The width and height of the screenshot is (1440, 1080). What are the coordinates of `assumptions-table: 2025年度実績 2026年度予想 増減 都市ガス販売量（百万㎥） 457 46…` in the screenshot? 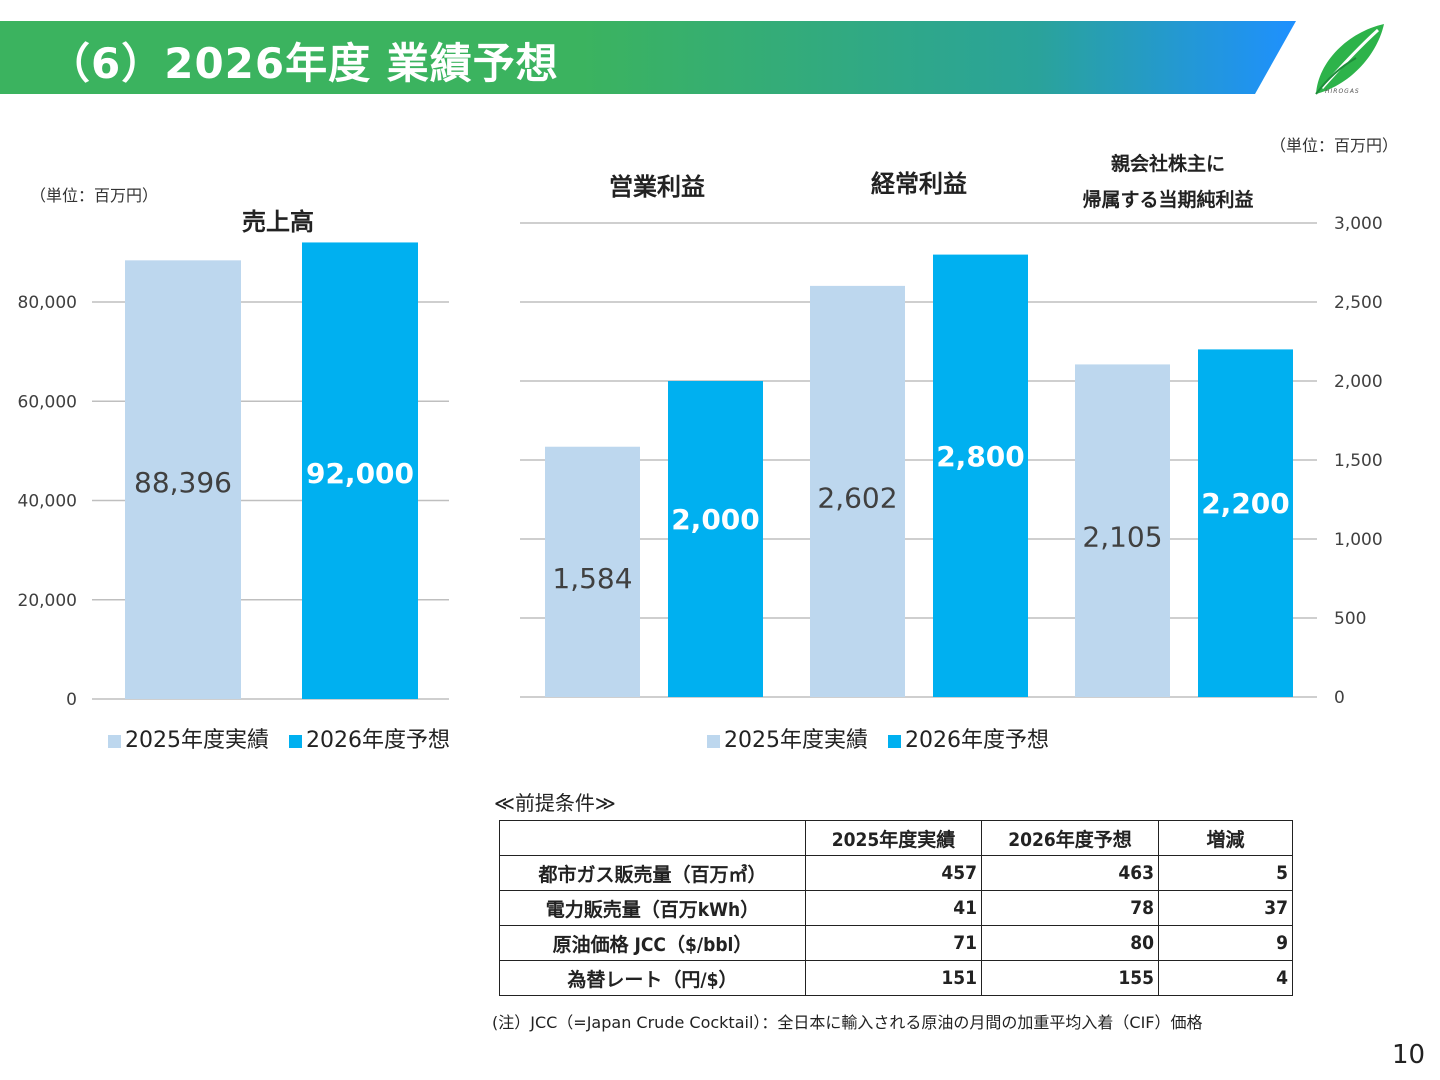 It's located at (896, 908).